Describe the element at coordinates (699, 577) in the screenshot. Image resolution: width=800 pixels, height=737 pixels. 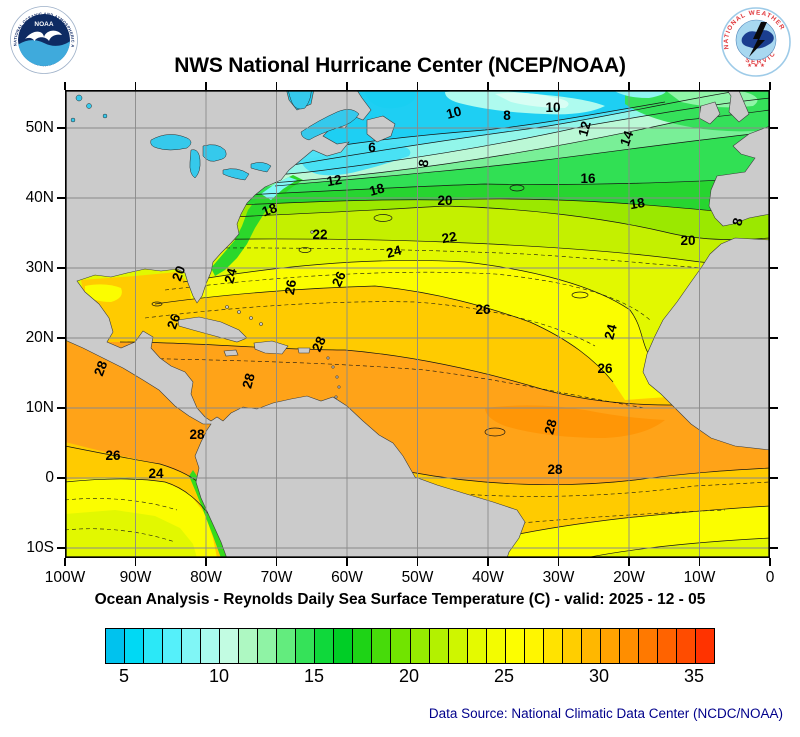
I see `x-axis-label: 10W` at that location.